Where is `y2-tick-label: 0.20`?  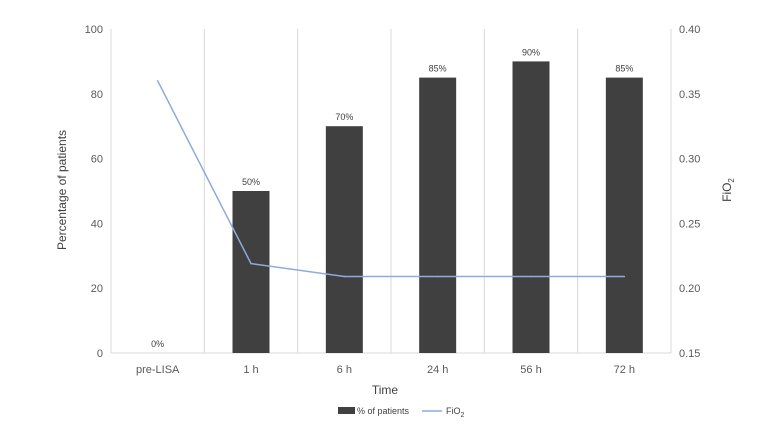
y2-tick-label: 0.20 is located at coordinates (689, 289).